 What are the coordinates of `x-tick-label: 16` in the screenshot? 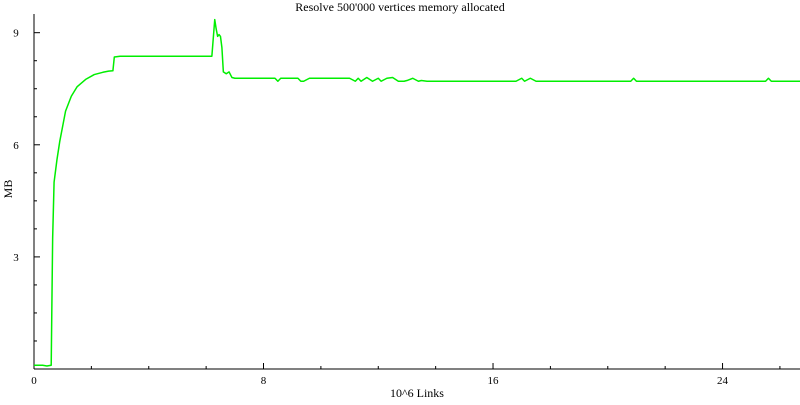 It's located at (494, 381).